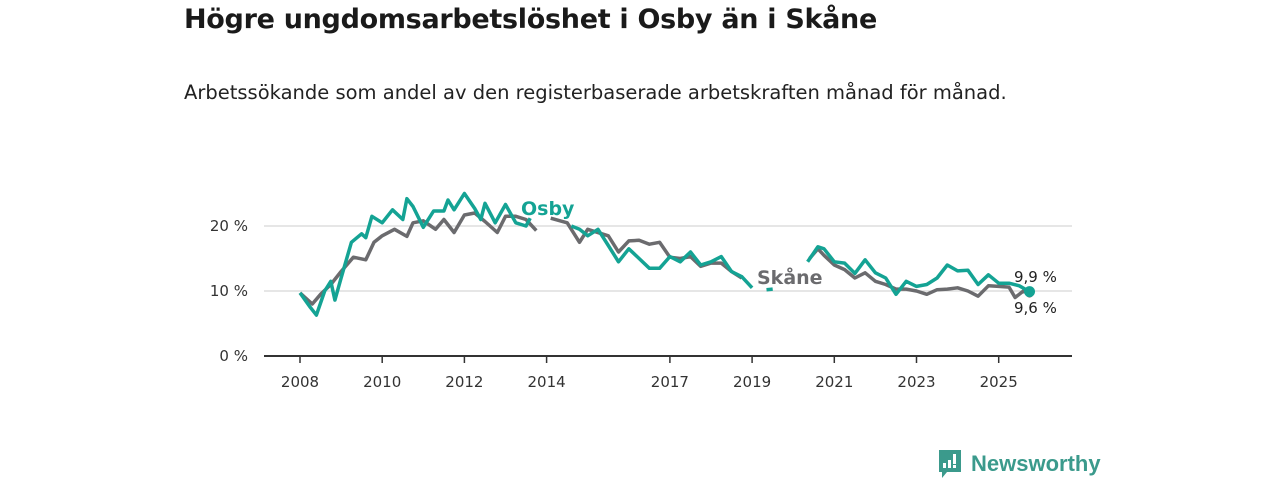 This screenshot has width=1280, height=480. Describe the element at coordinates (300, 382) in the screenshot. I see `x-tick-label: 2008` at that location.